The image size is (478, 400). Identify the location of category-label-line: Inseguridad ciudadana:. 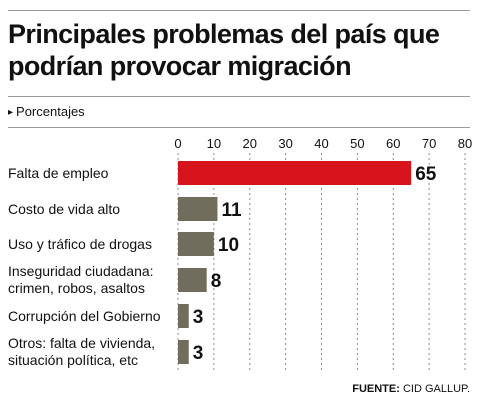
(81, 271).